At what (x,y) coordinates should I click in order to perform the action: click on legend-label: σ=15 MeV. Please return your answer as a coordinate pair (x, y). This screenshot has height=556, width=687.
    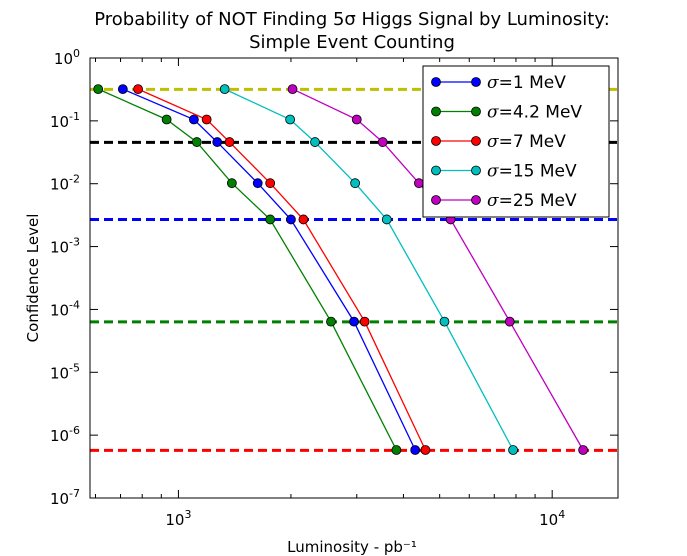
    Looking at the image, I should click on (532, 172).